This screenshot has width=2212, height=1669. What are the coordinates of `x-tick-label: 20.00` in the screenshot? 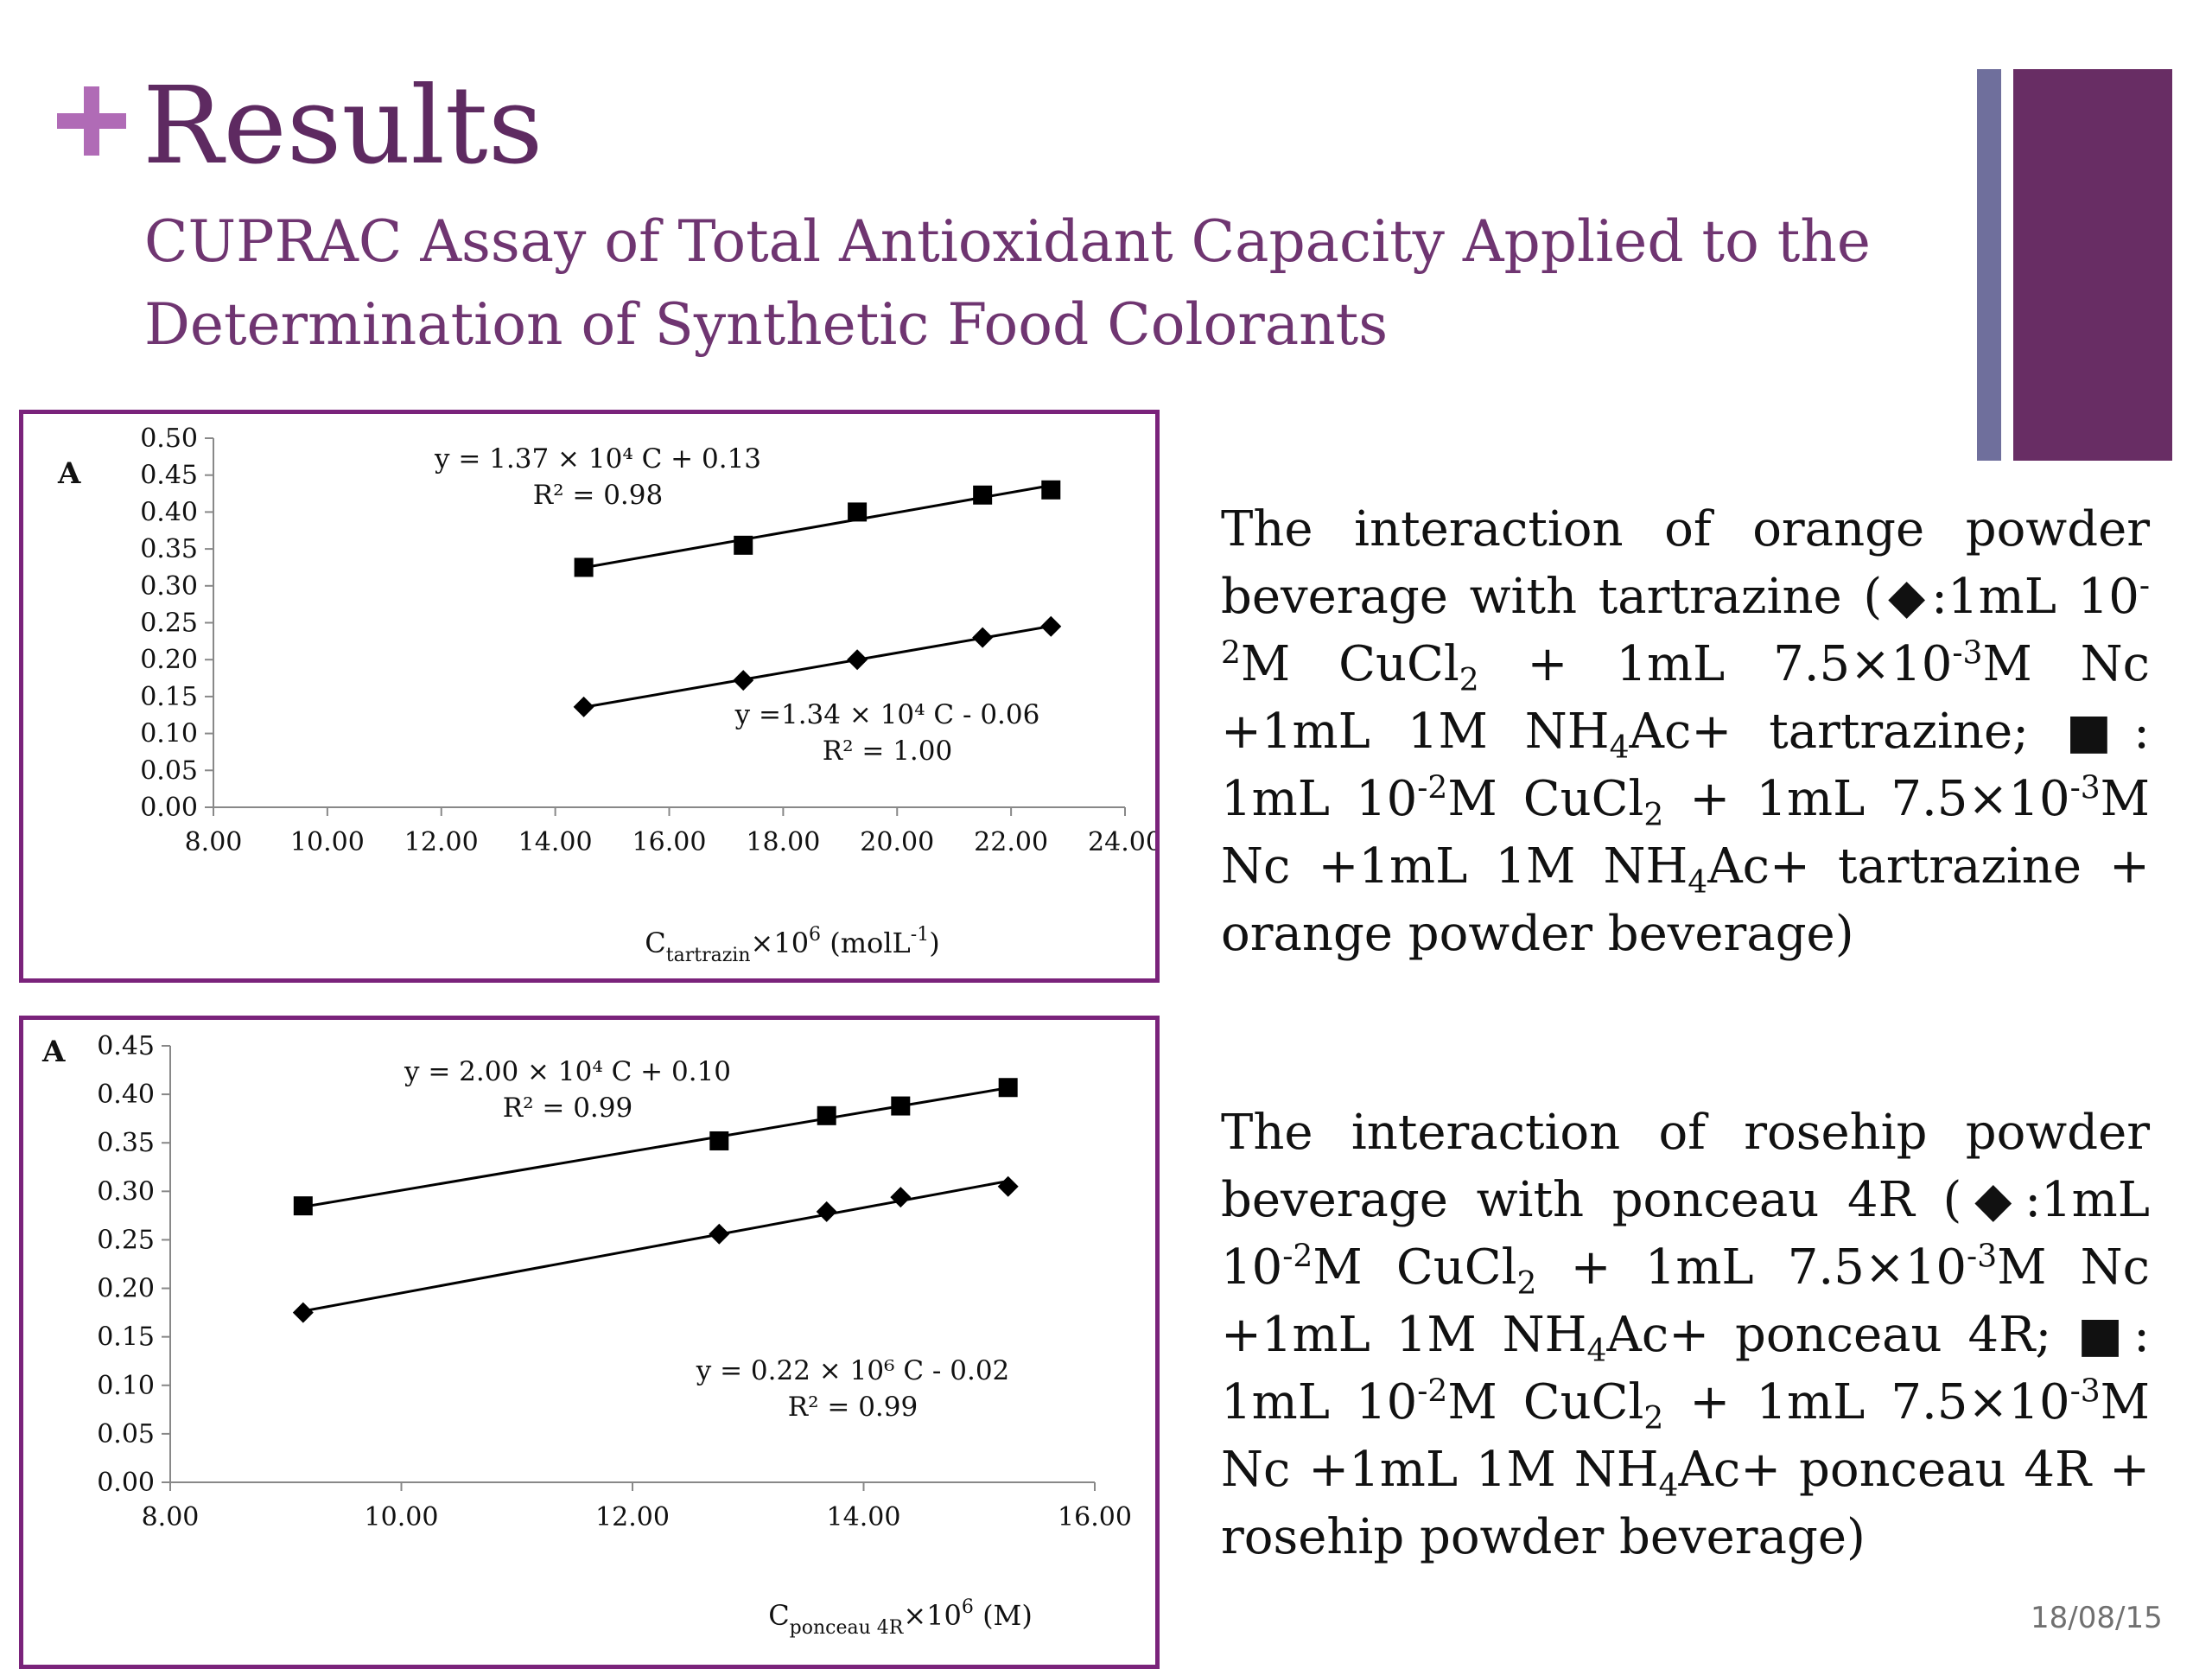 It's located at (897, 842).